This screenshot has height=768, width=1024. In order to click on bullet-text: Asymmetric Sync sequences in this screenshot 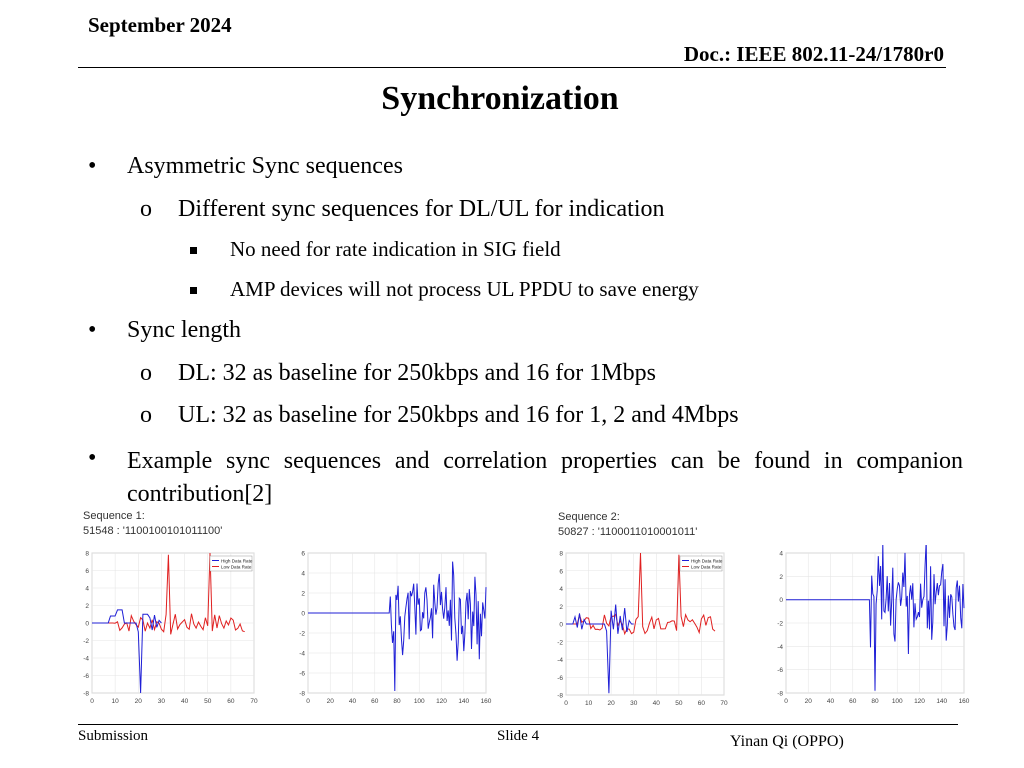, I will do `click(265, 166)`.